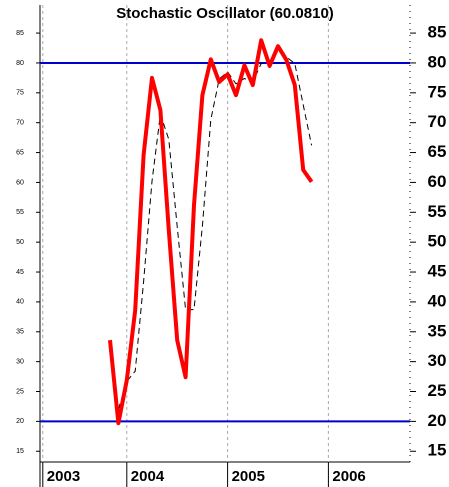 This screenshot has width=449, height=487. Describe the element at coordinates (63, 476) in the screenshot. I see `x-tick-label: 2003` at that location.